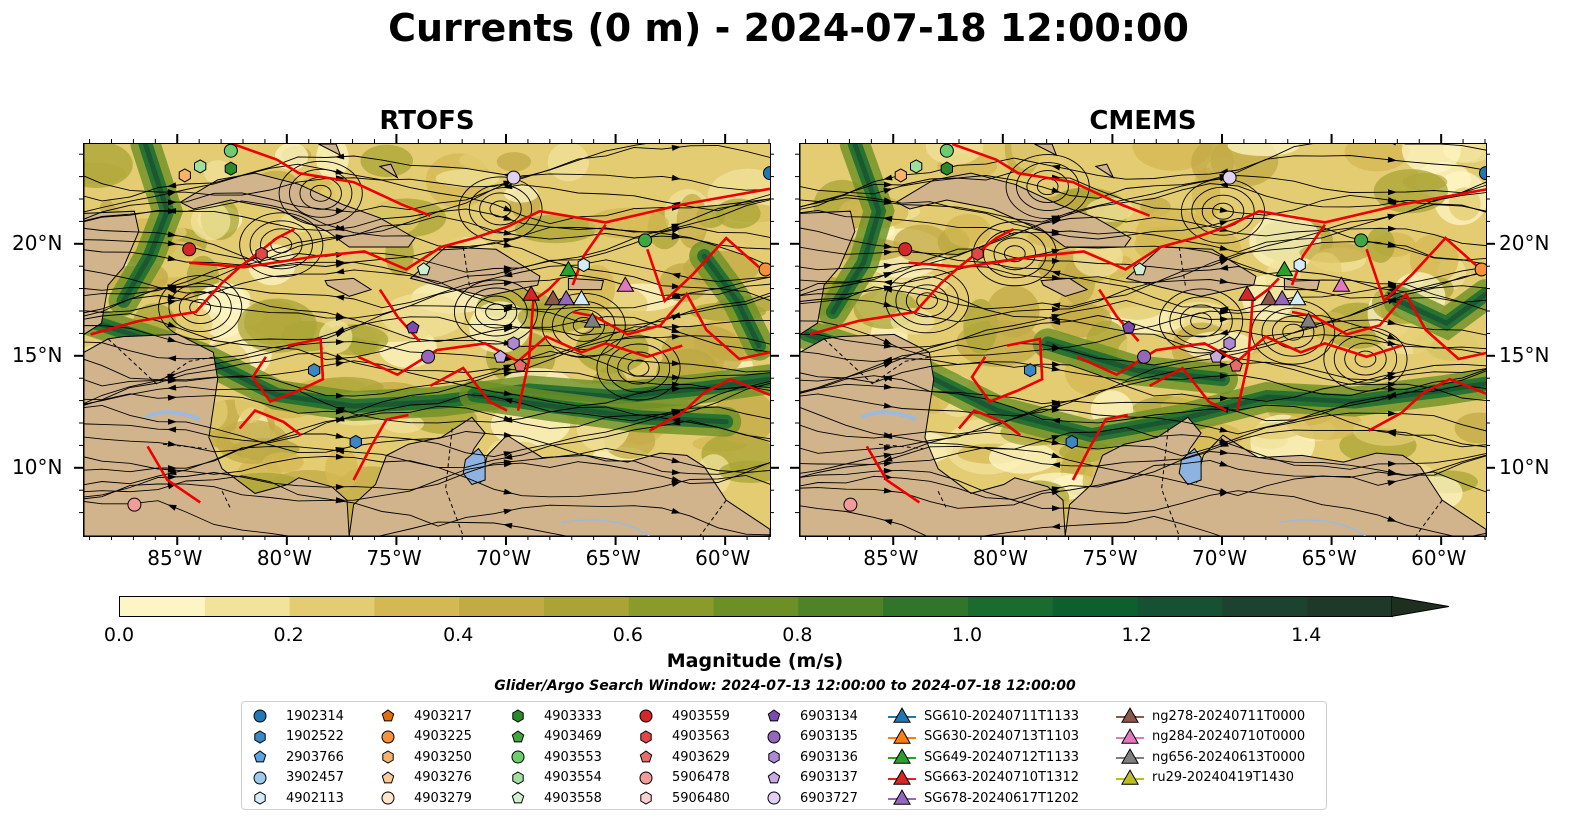 This screenshot has height=827, width=1577. Describe the element at coordinates (556, 757) in the screenshot. I see `legend-column: 4903333 4903469 4903553 4903554 4903558` at that location.